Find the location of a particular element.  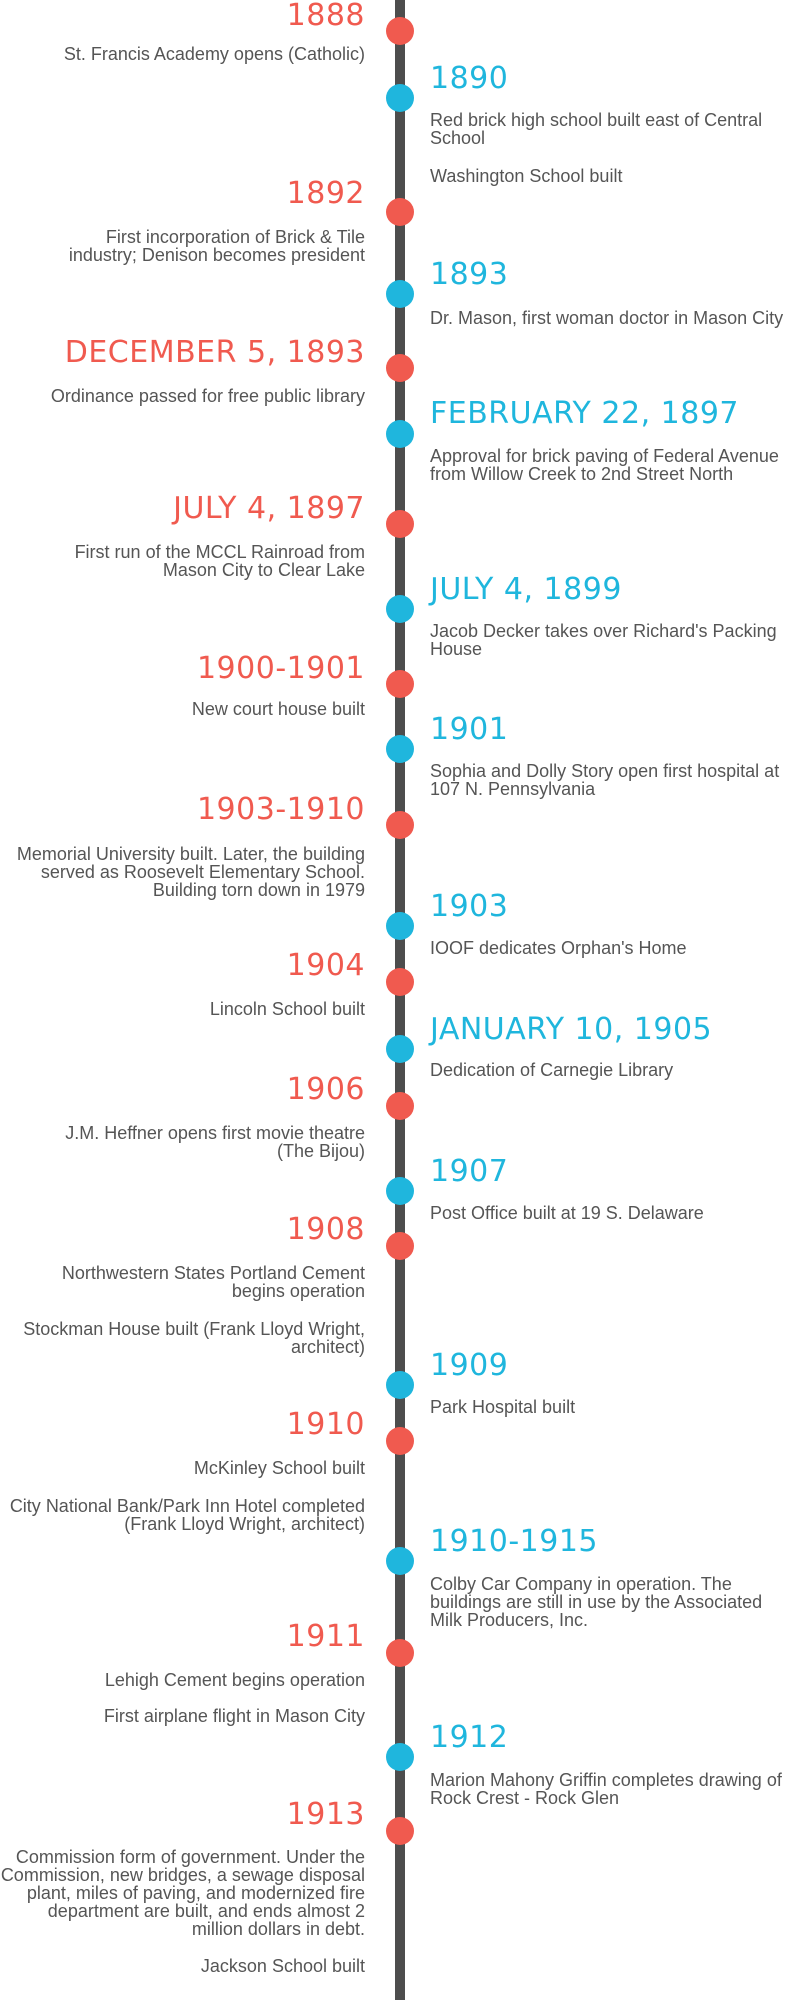

event-date: 1910-1915 is located at coordinates (514, 1541).